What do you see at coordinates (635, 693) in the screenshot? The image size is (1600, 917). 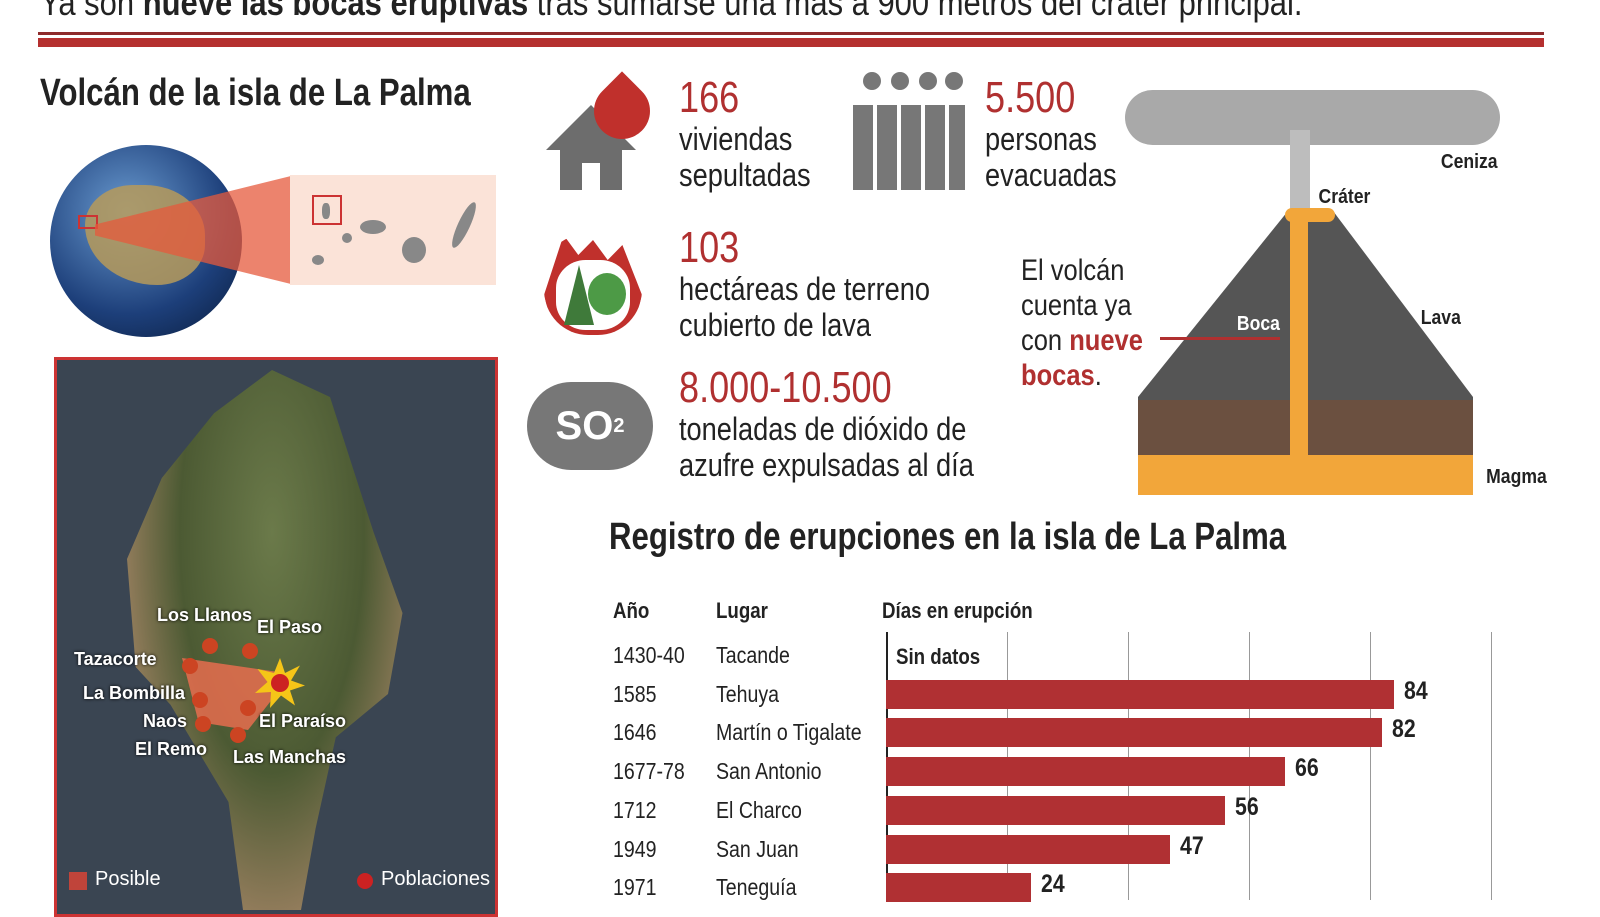 I see `year-cell: 1585` at bounding box center [635, 693].